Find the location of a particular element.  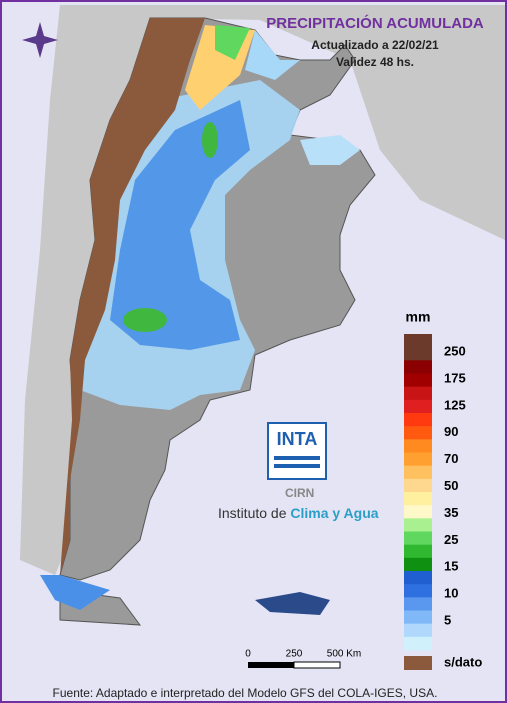

title: PRECIPITACIÓN ACUMULADA is located at coordinates (375, 23).